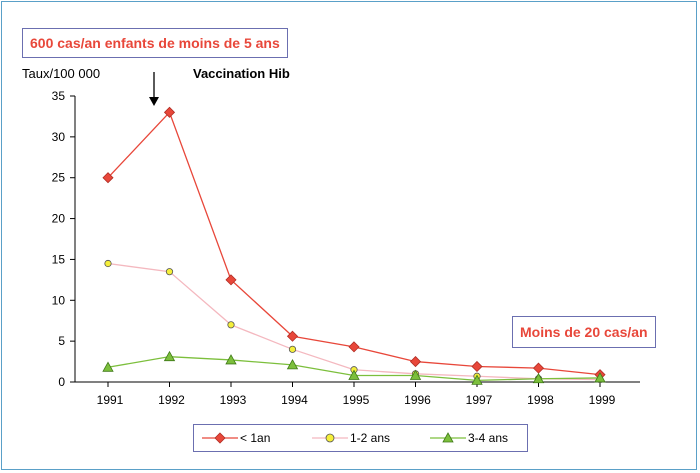  I want to click on y-axis-label: Taux/100 000, so click(61, 73).